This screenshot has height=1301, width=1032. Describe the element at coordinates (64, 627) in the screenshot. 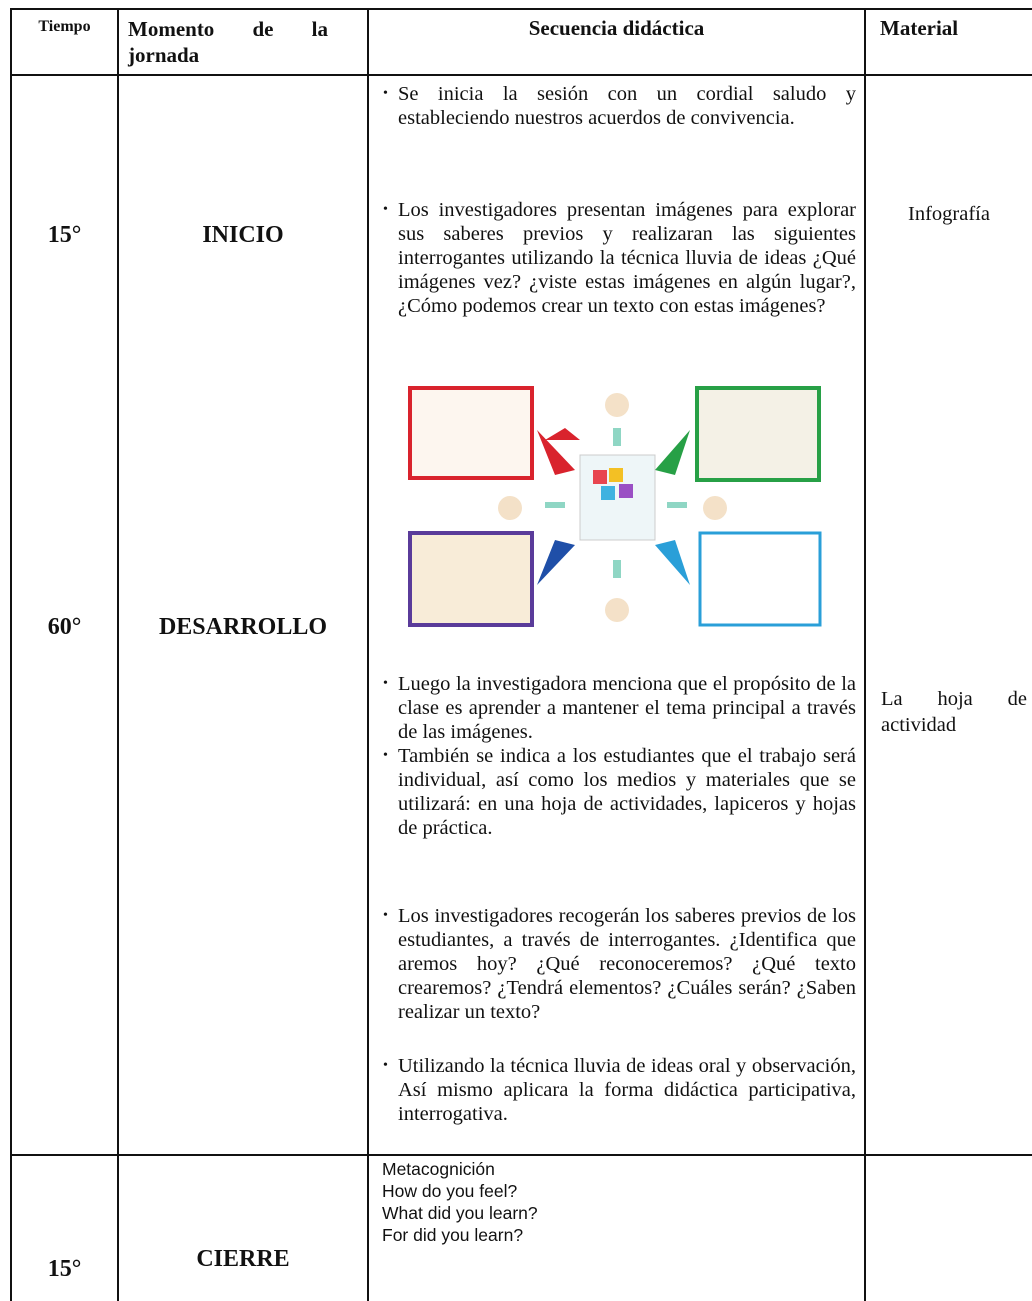

I see `time: 60°` at that location.